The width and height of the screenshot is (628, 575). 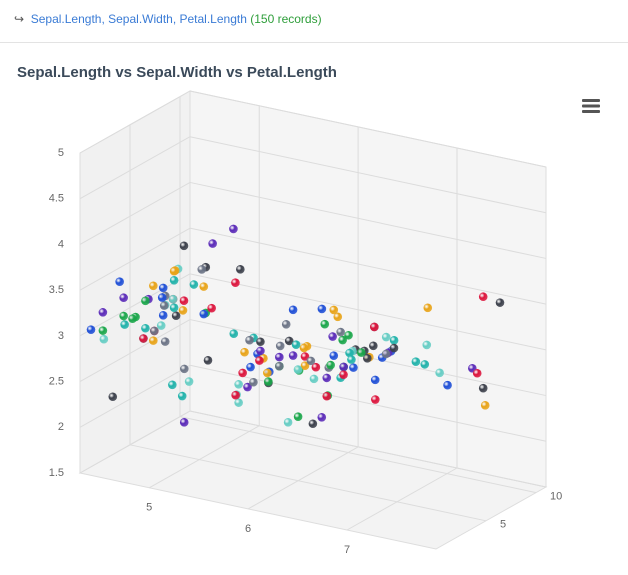 I want to click on record-count: (150 records), so click(x=286, y=19).